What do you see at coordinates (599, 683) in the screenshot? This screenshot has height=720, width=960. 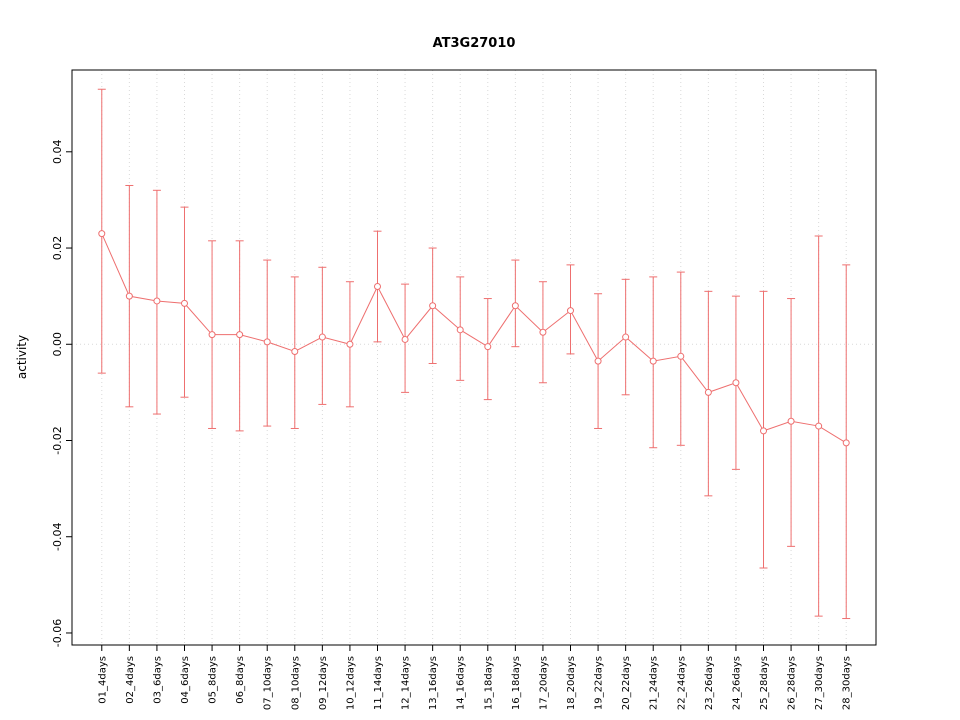 I see `x-tick-label: 19_22days` at bounding box center [599, 683].